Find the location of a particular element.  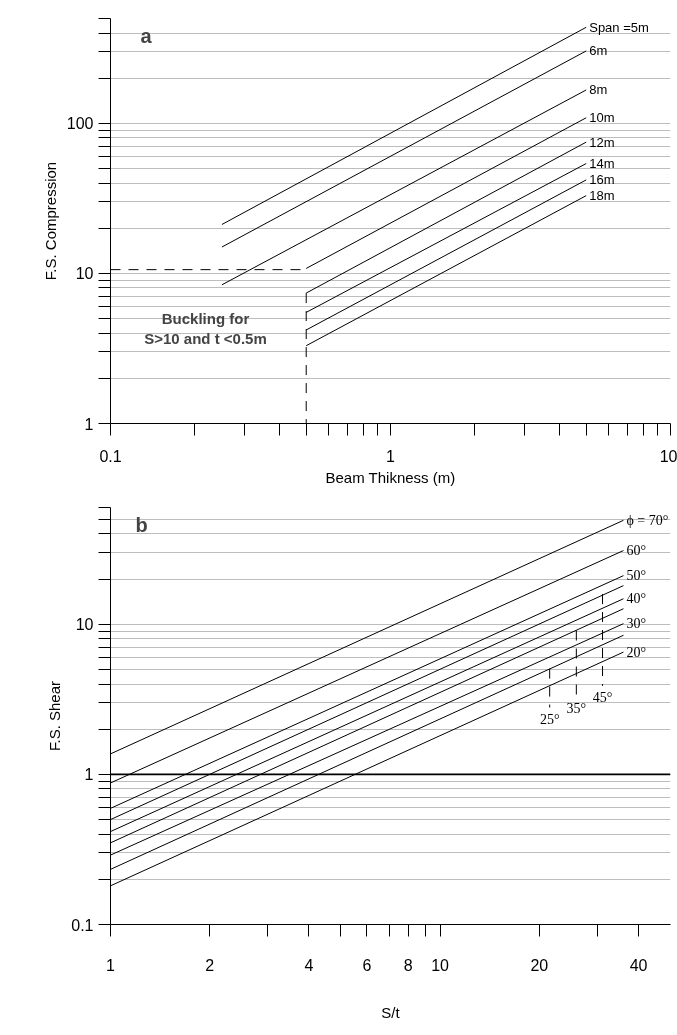

series-label: 45° is located at coordinates (602, 697).